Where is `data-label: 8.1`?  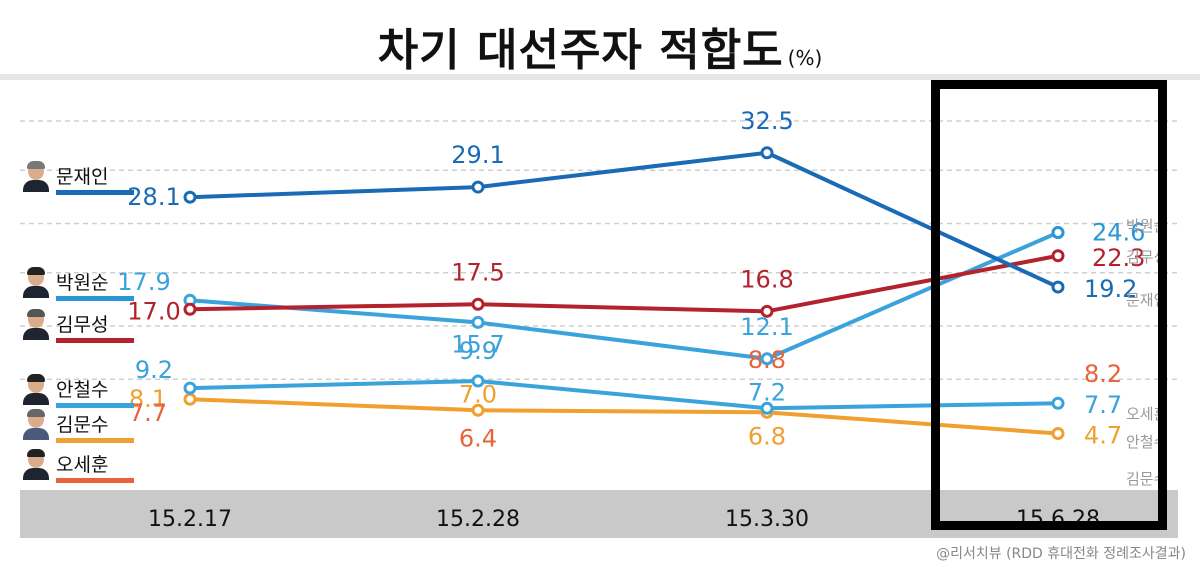 data-label: 8.1 is located at coordinates (148, 399).